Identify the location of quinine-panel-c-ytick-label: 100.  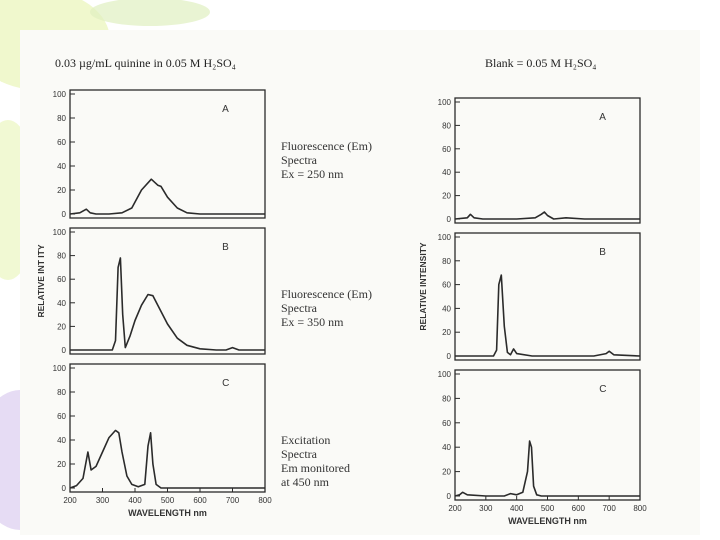
(60, 368).